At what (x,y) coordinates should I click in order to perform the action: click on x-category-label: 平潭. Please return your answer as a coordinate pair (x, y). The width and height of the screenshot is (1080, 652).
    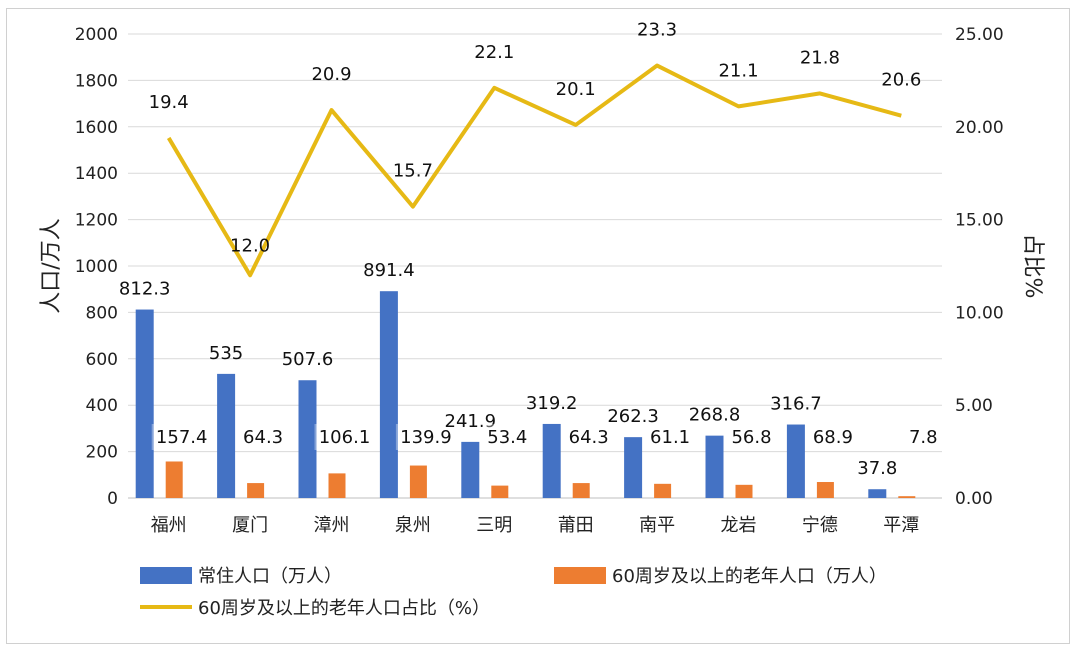
    Looking at the image, I should click on (901, 525).